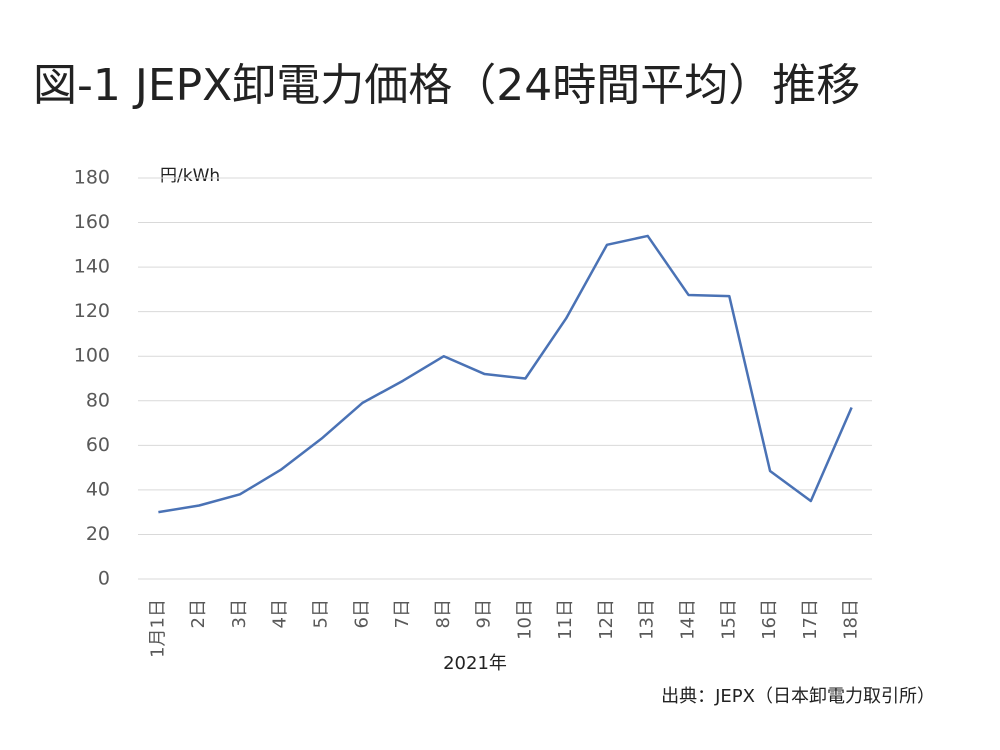 This screenshot has height=750, width=1000. What do you see at coordinates (769, 619) in the screenshot?
I see `x-tick-label: 16日` at bounding box center [769, 619].